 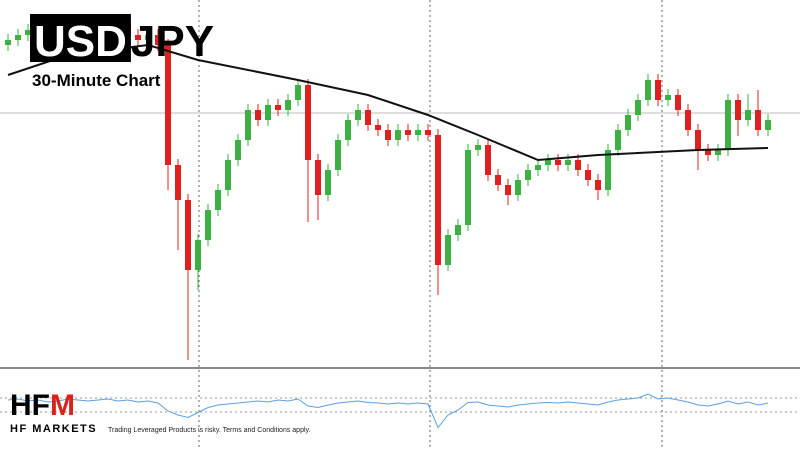 I want to click on title-quote: JPY, so click(x=172, y=41).